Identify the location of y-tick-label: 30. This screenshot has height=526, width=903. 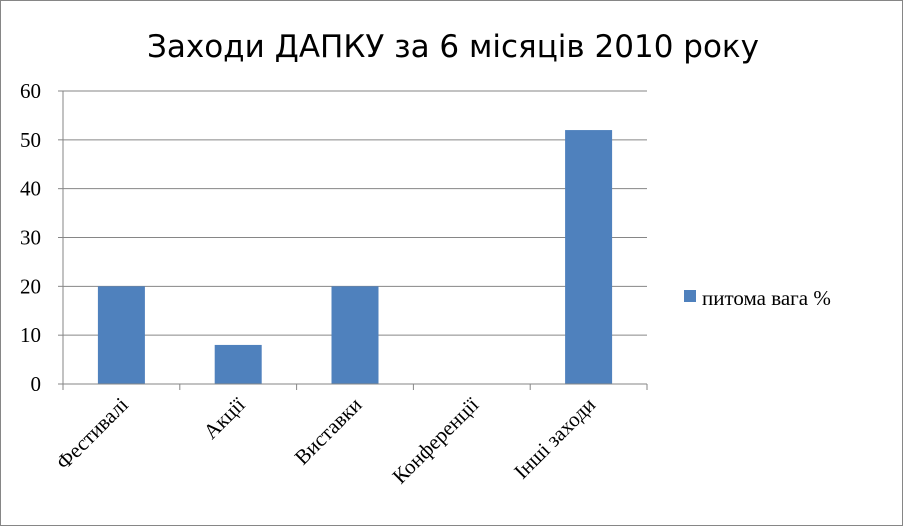
(30, 238).